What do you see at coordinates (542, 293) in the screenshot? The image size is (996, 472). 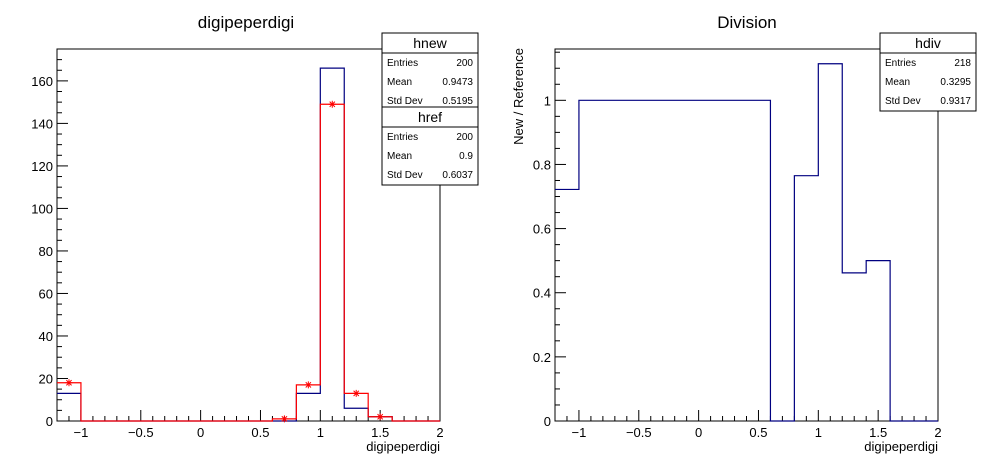 I see `y-tick-label: 0.4` at bounding box center [542, 293].